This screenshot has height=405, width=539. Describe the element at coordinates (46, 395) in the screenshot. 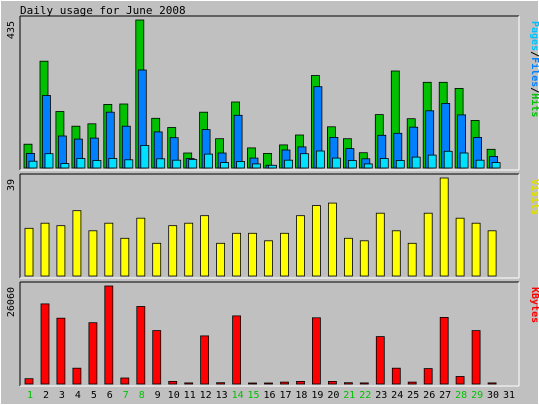

I see `x-tick-label-2: 2` at that location.